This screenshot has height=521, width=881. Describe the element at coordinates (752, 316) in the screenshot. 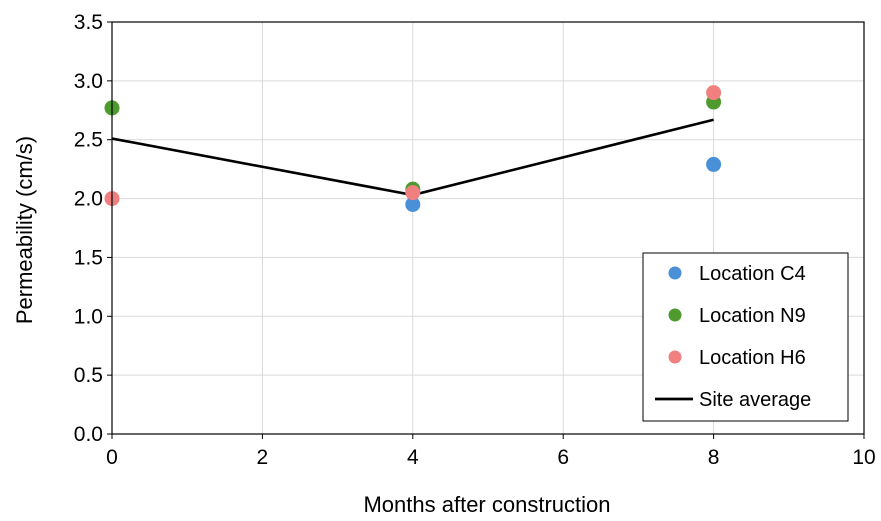

I see `legend-label-location-n9: Location N9` at that location.